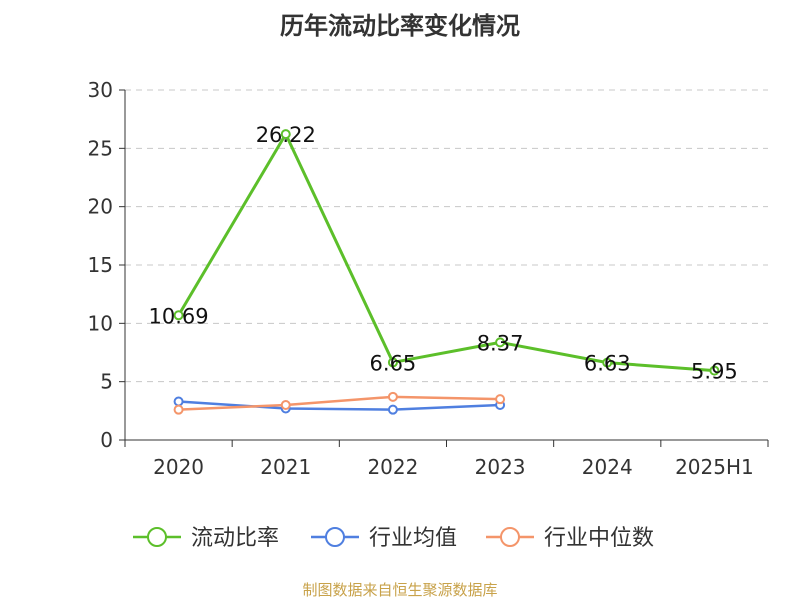 This screenshot has width=800, height=600. Describe the element at coordinates (599, 538) in the screenshot. I see `legend-label: 行业中位数` at that location.